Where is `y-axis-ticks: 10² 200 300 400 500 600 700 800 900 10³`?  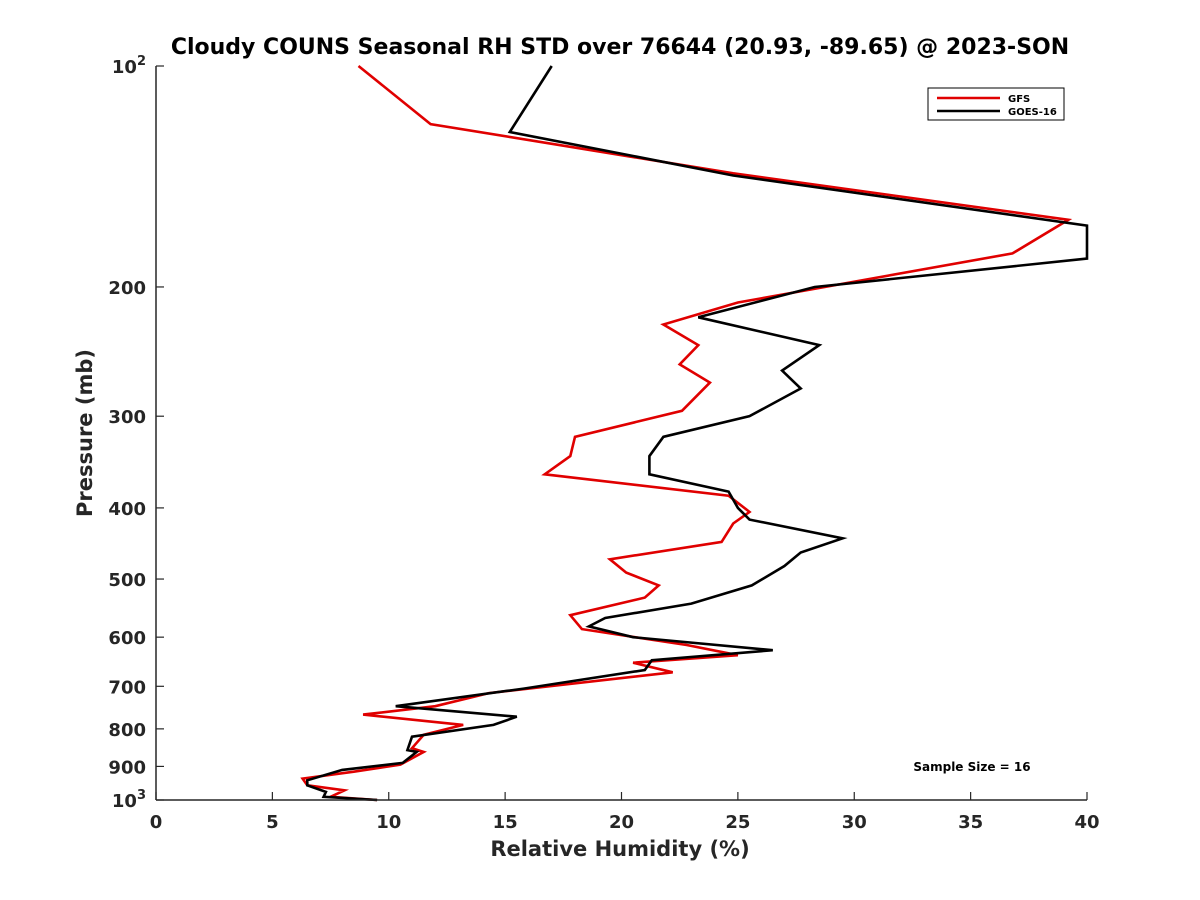
y-axis-ticks: 10² 200 300 400 500 600 700 800 900 10³ is located at coordinates (136, 433).